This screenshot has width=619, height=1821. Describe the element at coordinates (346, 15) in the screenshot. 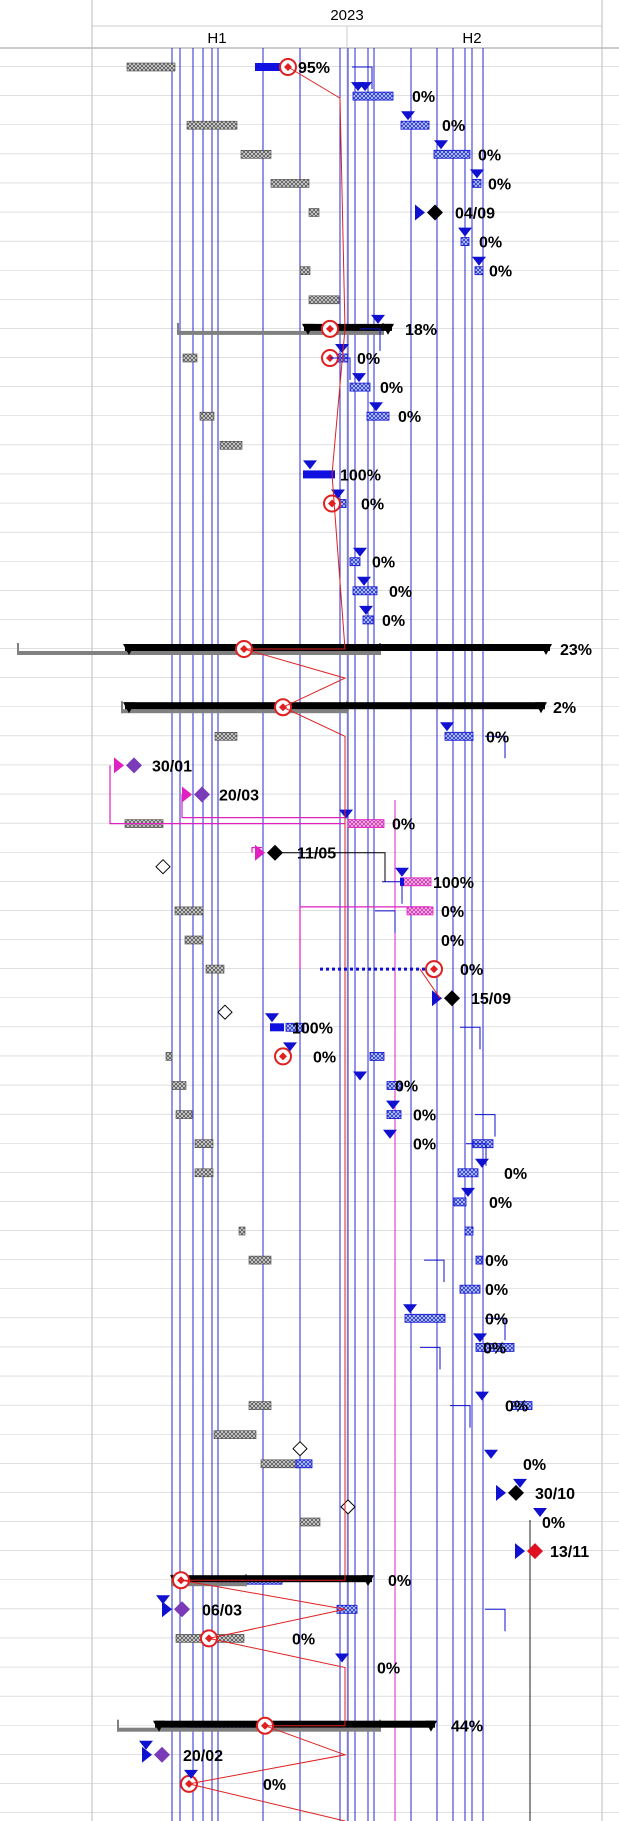

I see `year-label: 2023` at that location.